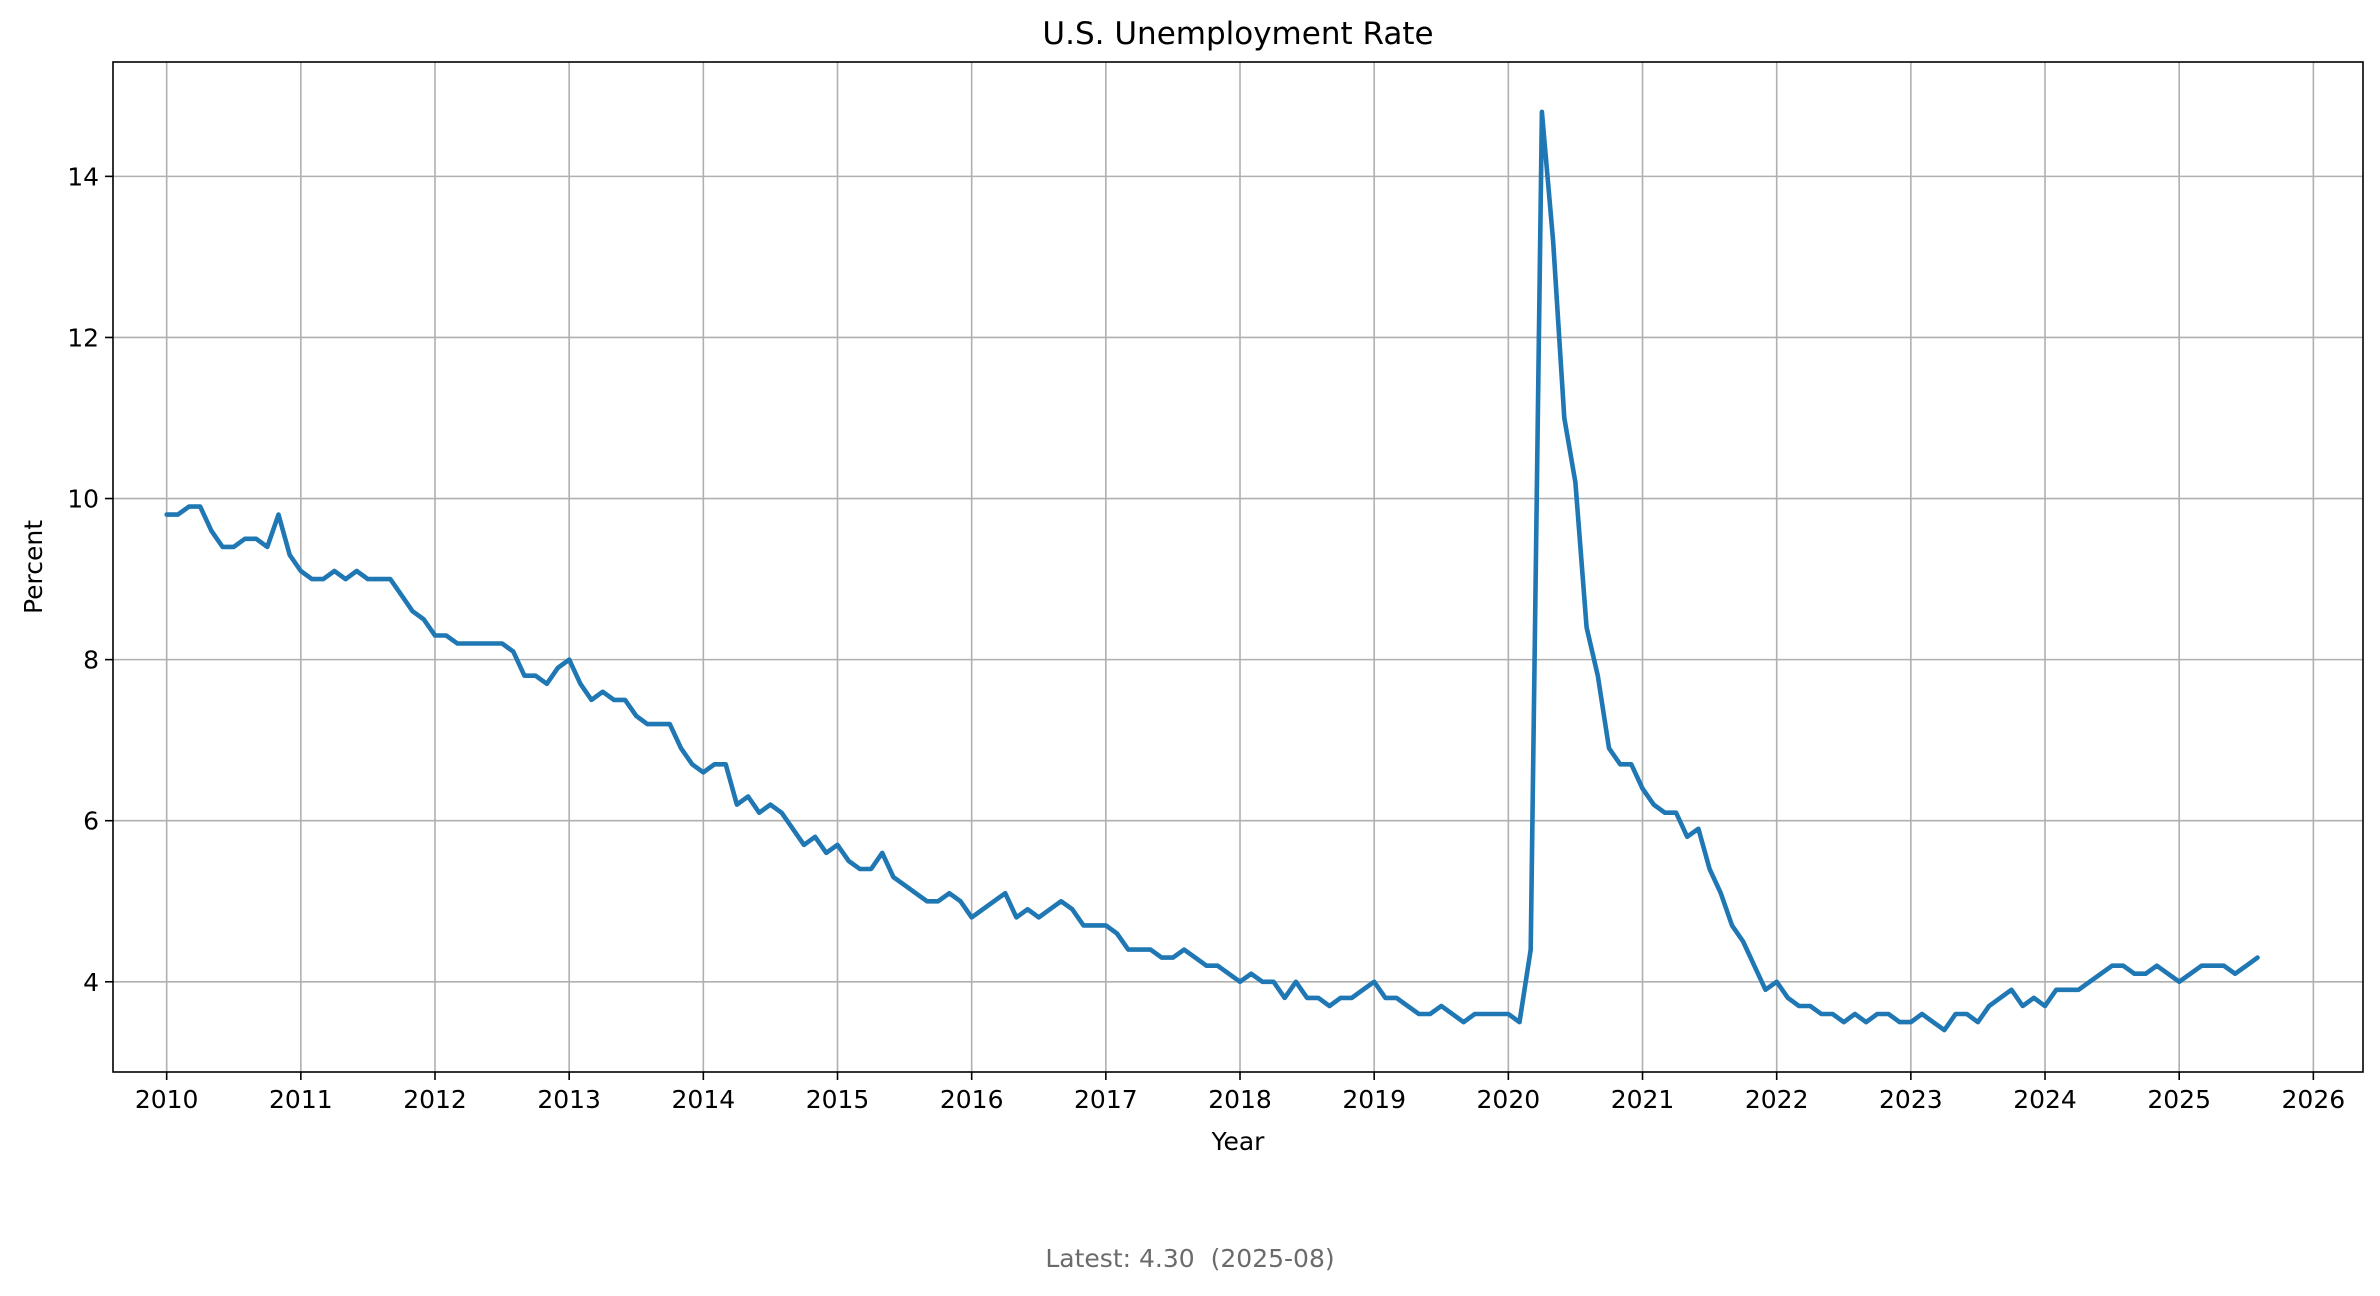 This screenshot has width=2380, height=1296. What do you see at coordinates (1238, 1141) in the screenshot?
I see `x-axis-label: Year` at bounding box center [1238, 1141].